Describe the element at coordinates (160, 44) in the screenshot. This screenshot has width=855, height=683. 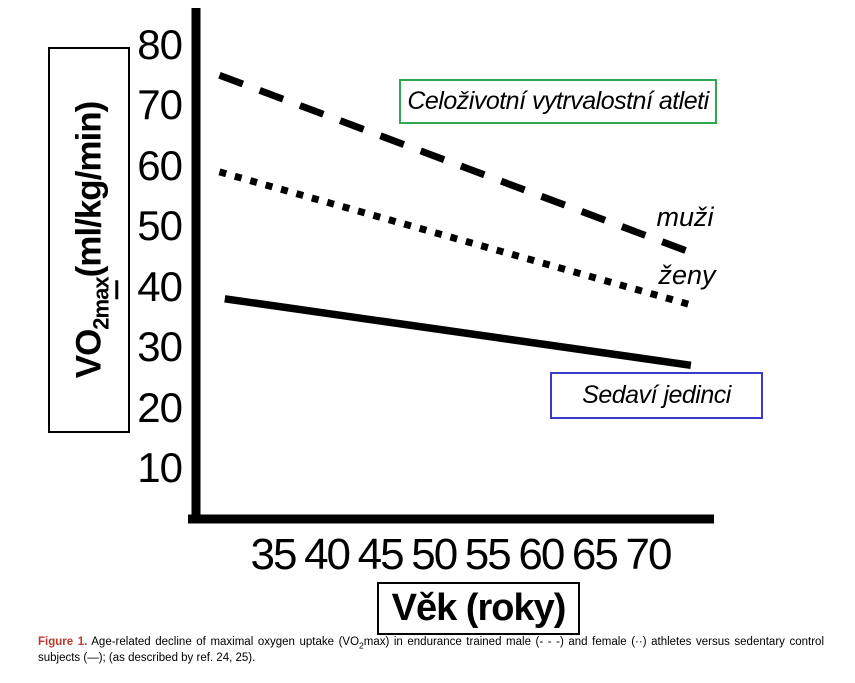
I see `y-tick-label: 80` at that location.